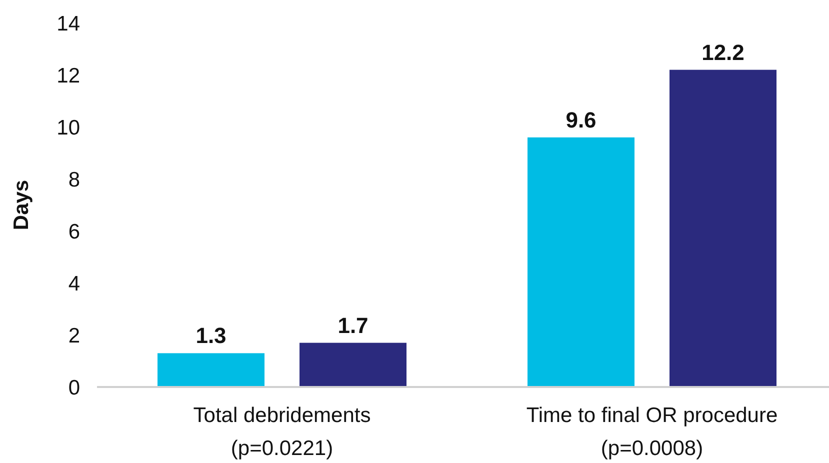  I want to click on y-tick-label: 10, so click(68, 128).